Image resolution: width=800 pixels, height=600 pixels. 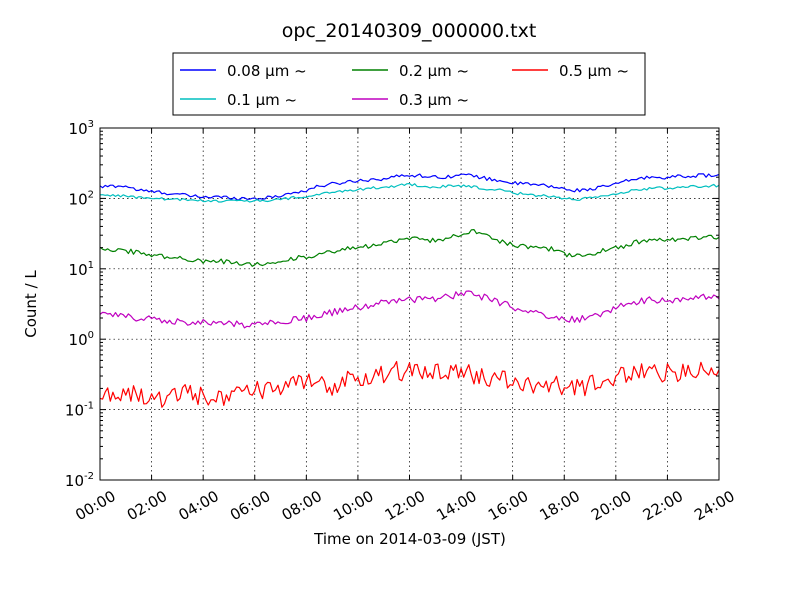 I want to click on legend-box, so click(x=409, y=84).